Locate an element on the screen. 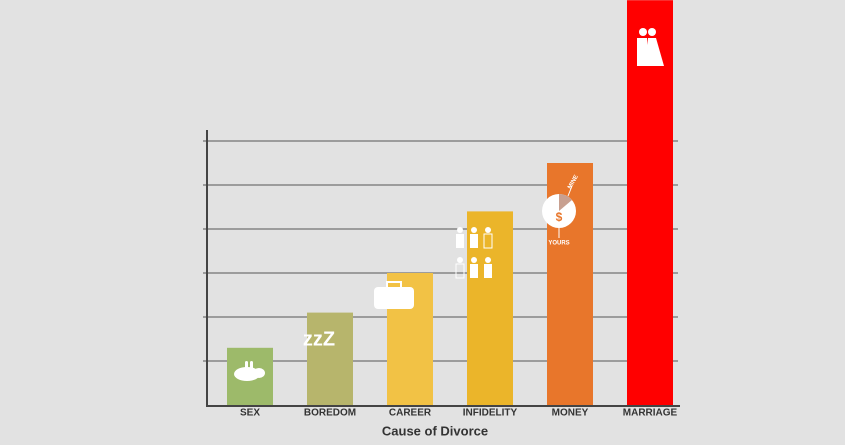 Image resolution: width=845 pixels, height=445 pixels. suitcase-icon is located at coordinates (394, 295).